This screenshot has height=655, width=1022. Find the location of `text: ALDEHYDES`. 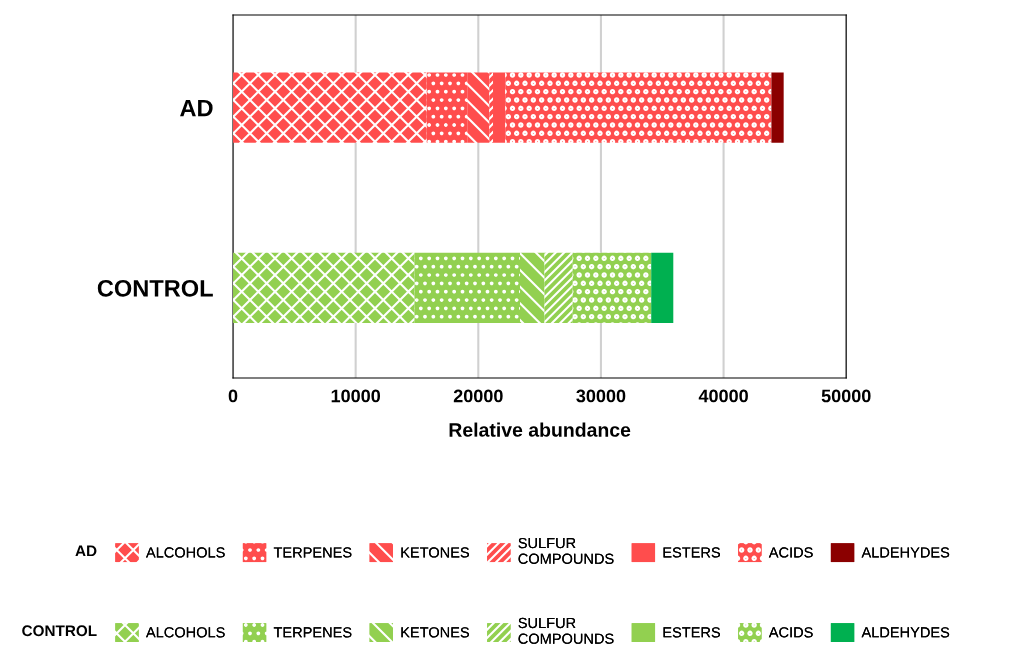

text: ALDEHYDES is located at coordinates (905, 632).